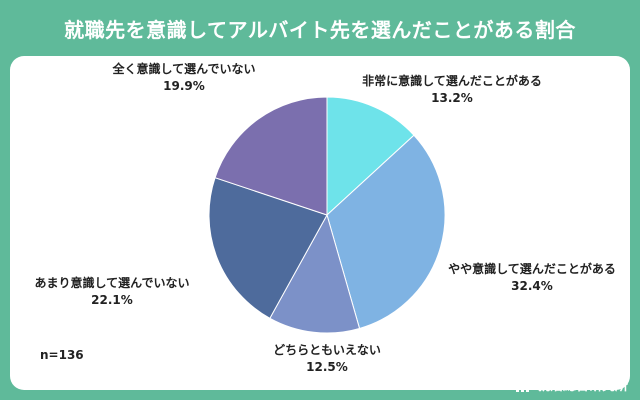 The height and width of the screenshot is (400, 640). What do you see at coordinates (184, 86) in the screenshot?
I see `slice-value-label: 19.9%` at bounding box center [184, 86].